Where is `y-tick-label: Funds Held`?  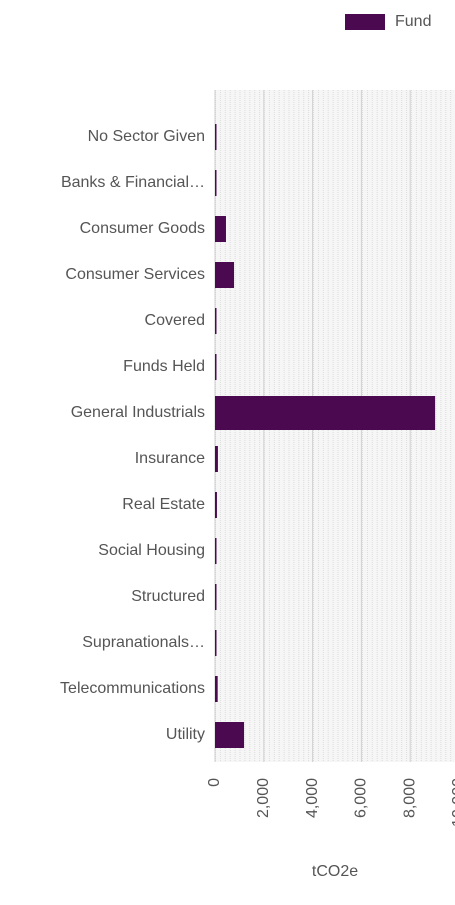
y-tick-label: Funds Held is located at coordinates (164, 366).